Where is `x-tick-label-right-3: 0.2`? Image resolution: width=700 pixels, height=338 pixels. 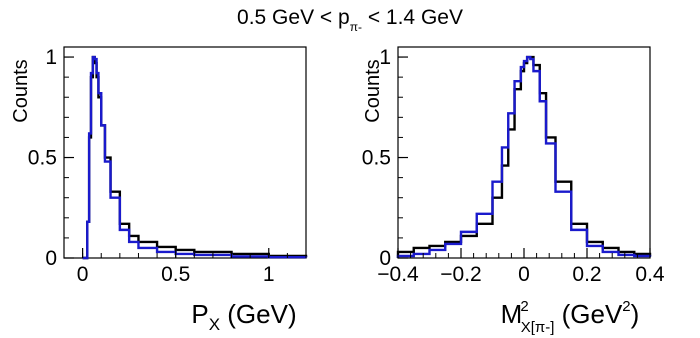 x-tick-label-right-3: 0.2 is located at coordinates (586, 274).